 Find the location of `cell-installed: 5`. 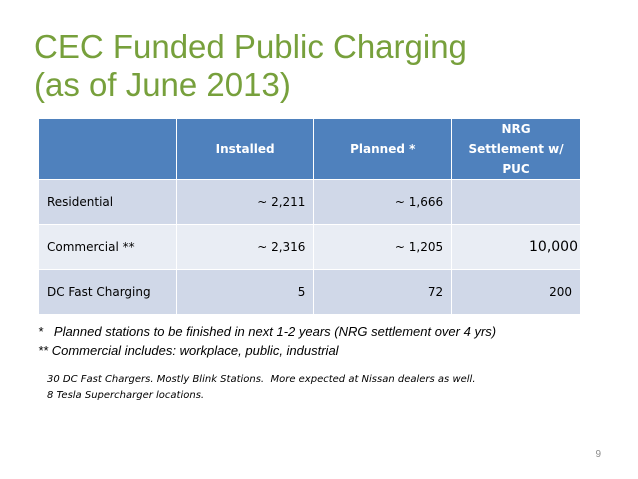

cell-installed: 5 is located at coordinates (245, 292).